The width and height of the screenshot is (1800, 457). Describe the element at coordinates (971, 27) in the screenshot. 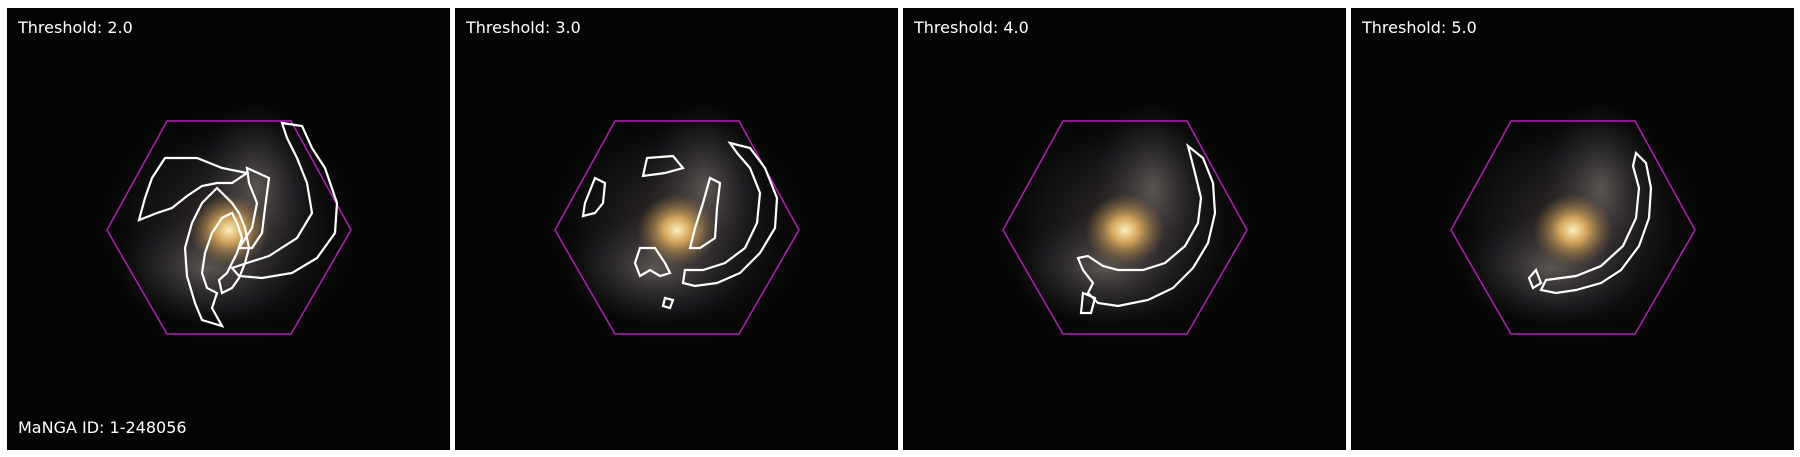

I see `threshold-label: Threshold: 4.0` at that location.